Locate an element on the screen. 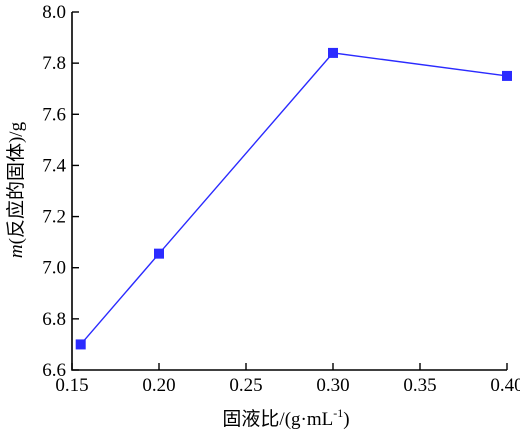 This screenshot has width=520, height=433. y-axis-title-rest: (反应的固体)/g is located at coordinates (16, 182).